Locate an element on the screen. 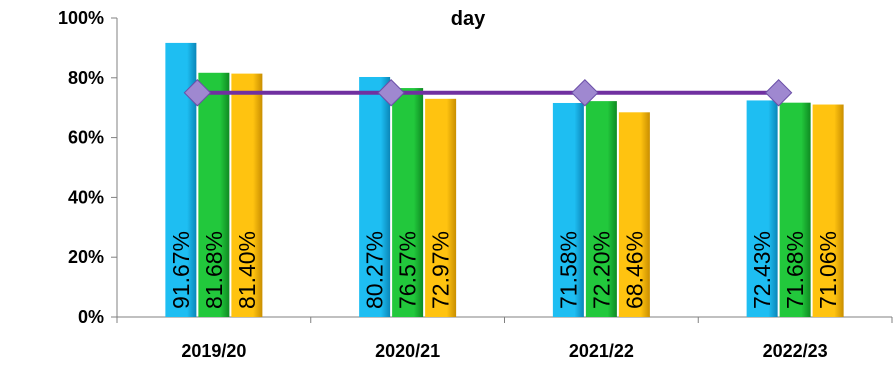  x-tick-label: 2022/23 is located at coordinates (795, 351).